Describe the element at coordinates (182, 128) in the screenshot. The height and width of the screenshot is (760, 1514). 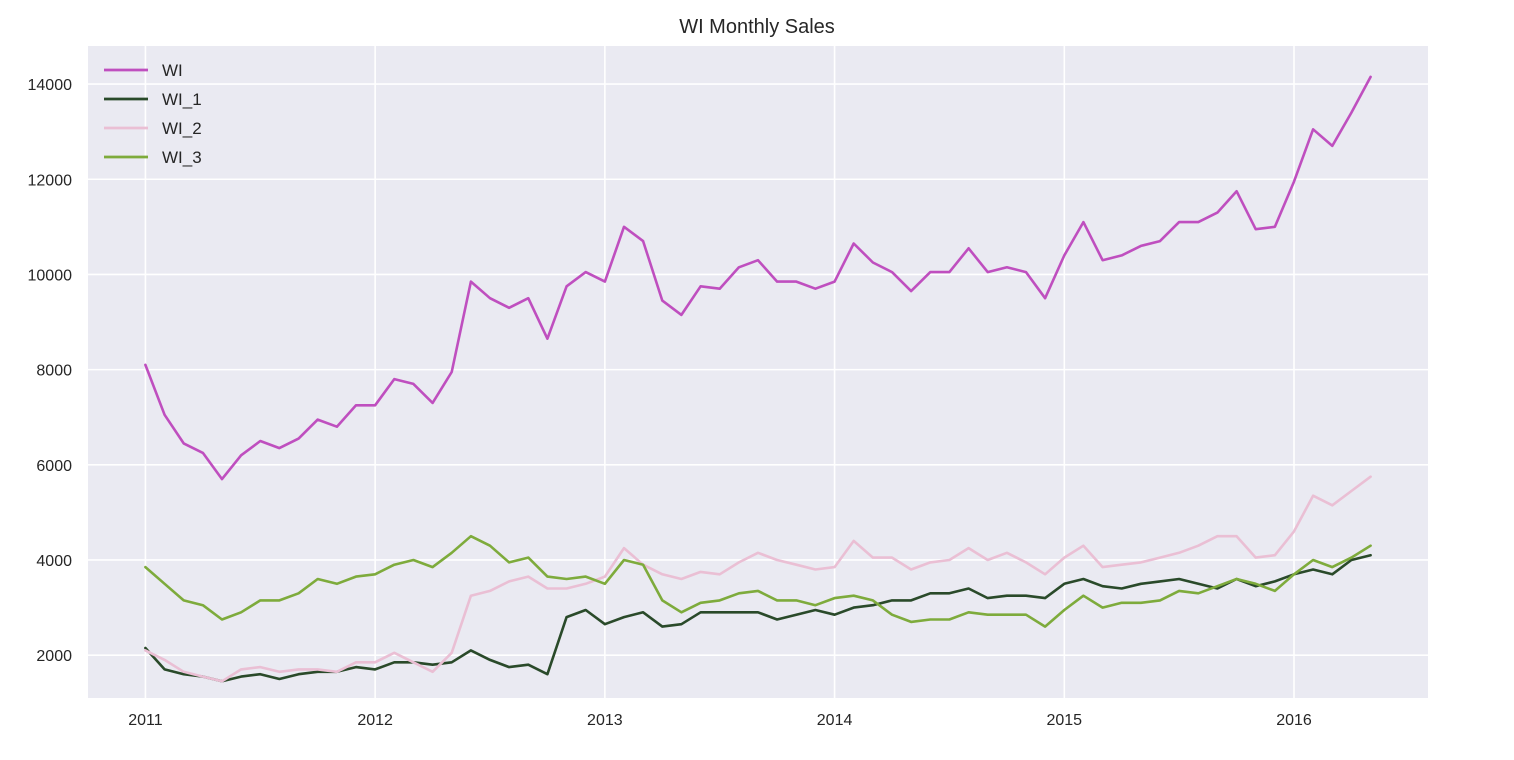
I see `legend-label: WI_2` at that location.